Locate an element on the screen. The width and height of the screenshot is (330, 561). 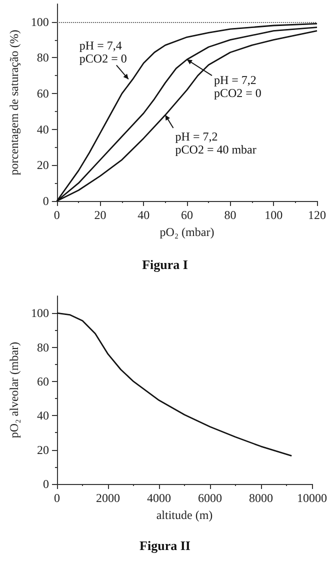
x-tick-label: 6000 is located at coordinates (210, 498).